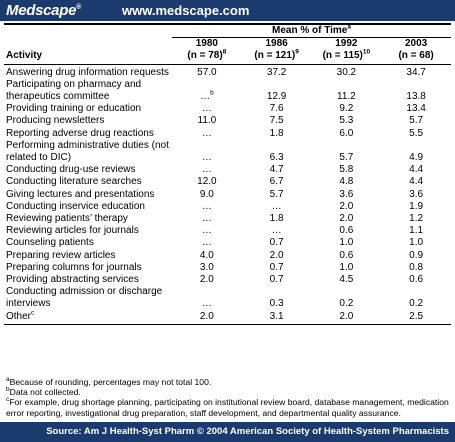 The image size is (455, 442). What do you see at coordinates (276, 133) in the screenshot?
I see `value: 1.8` at bounding box center [276, 133].